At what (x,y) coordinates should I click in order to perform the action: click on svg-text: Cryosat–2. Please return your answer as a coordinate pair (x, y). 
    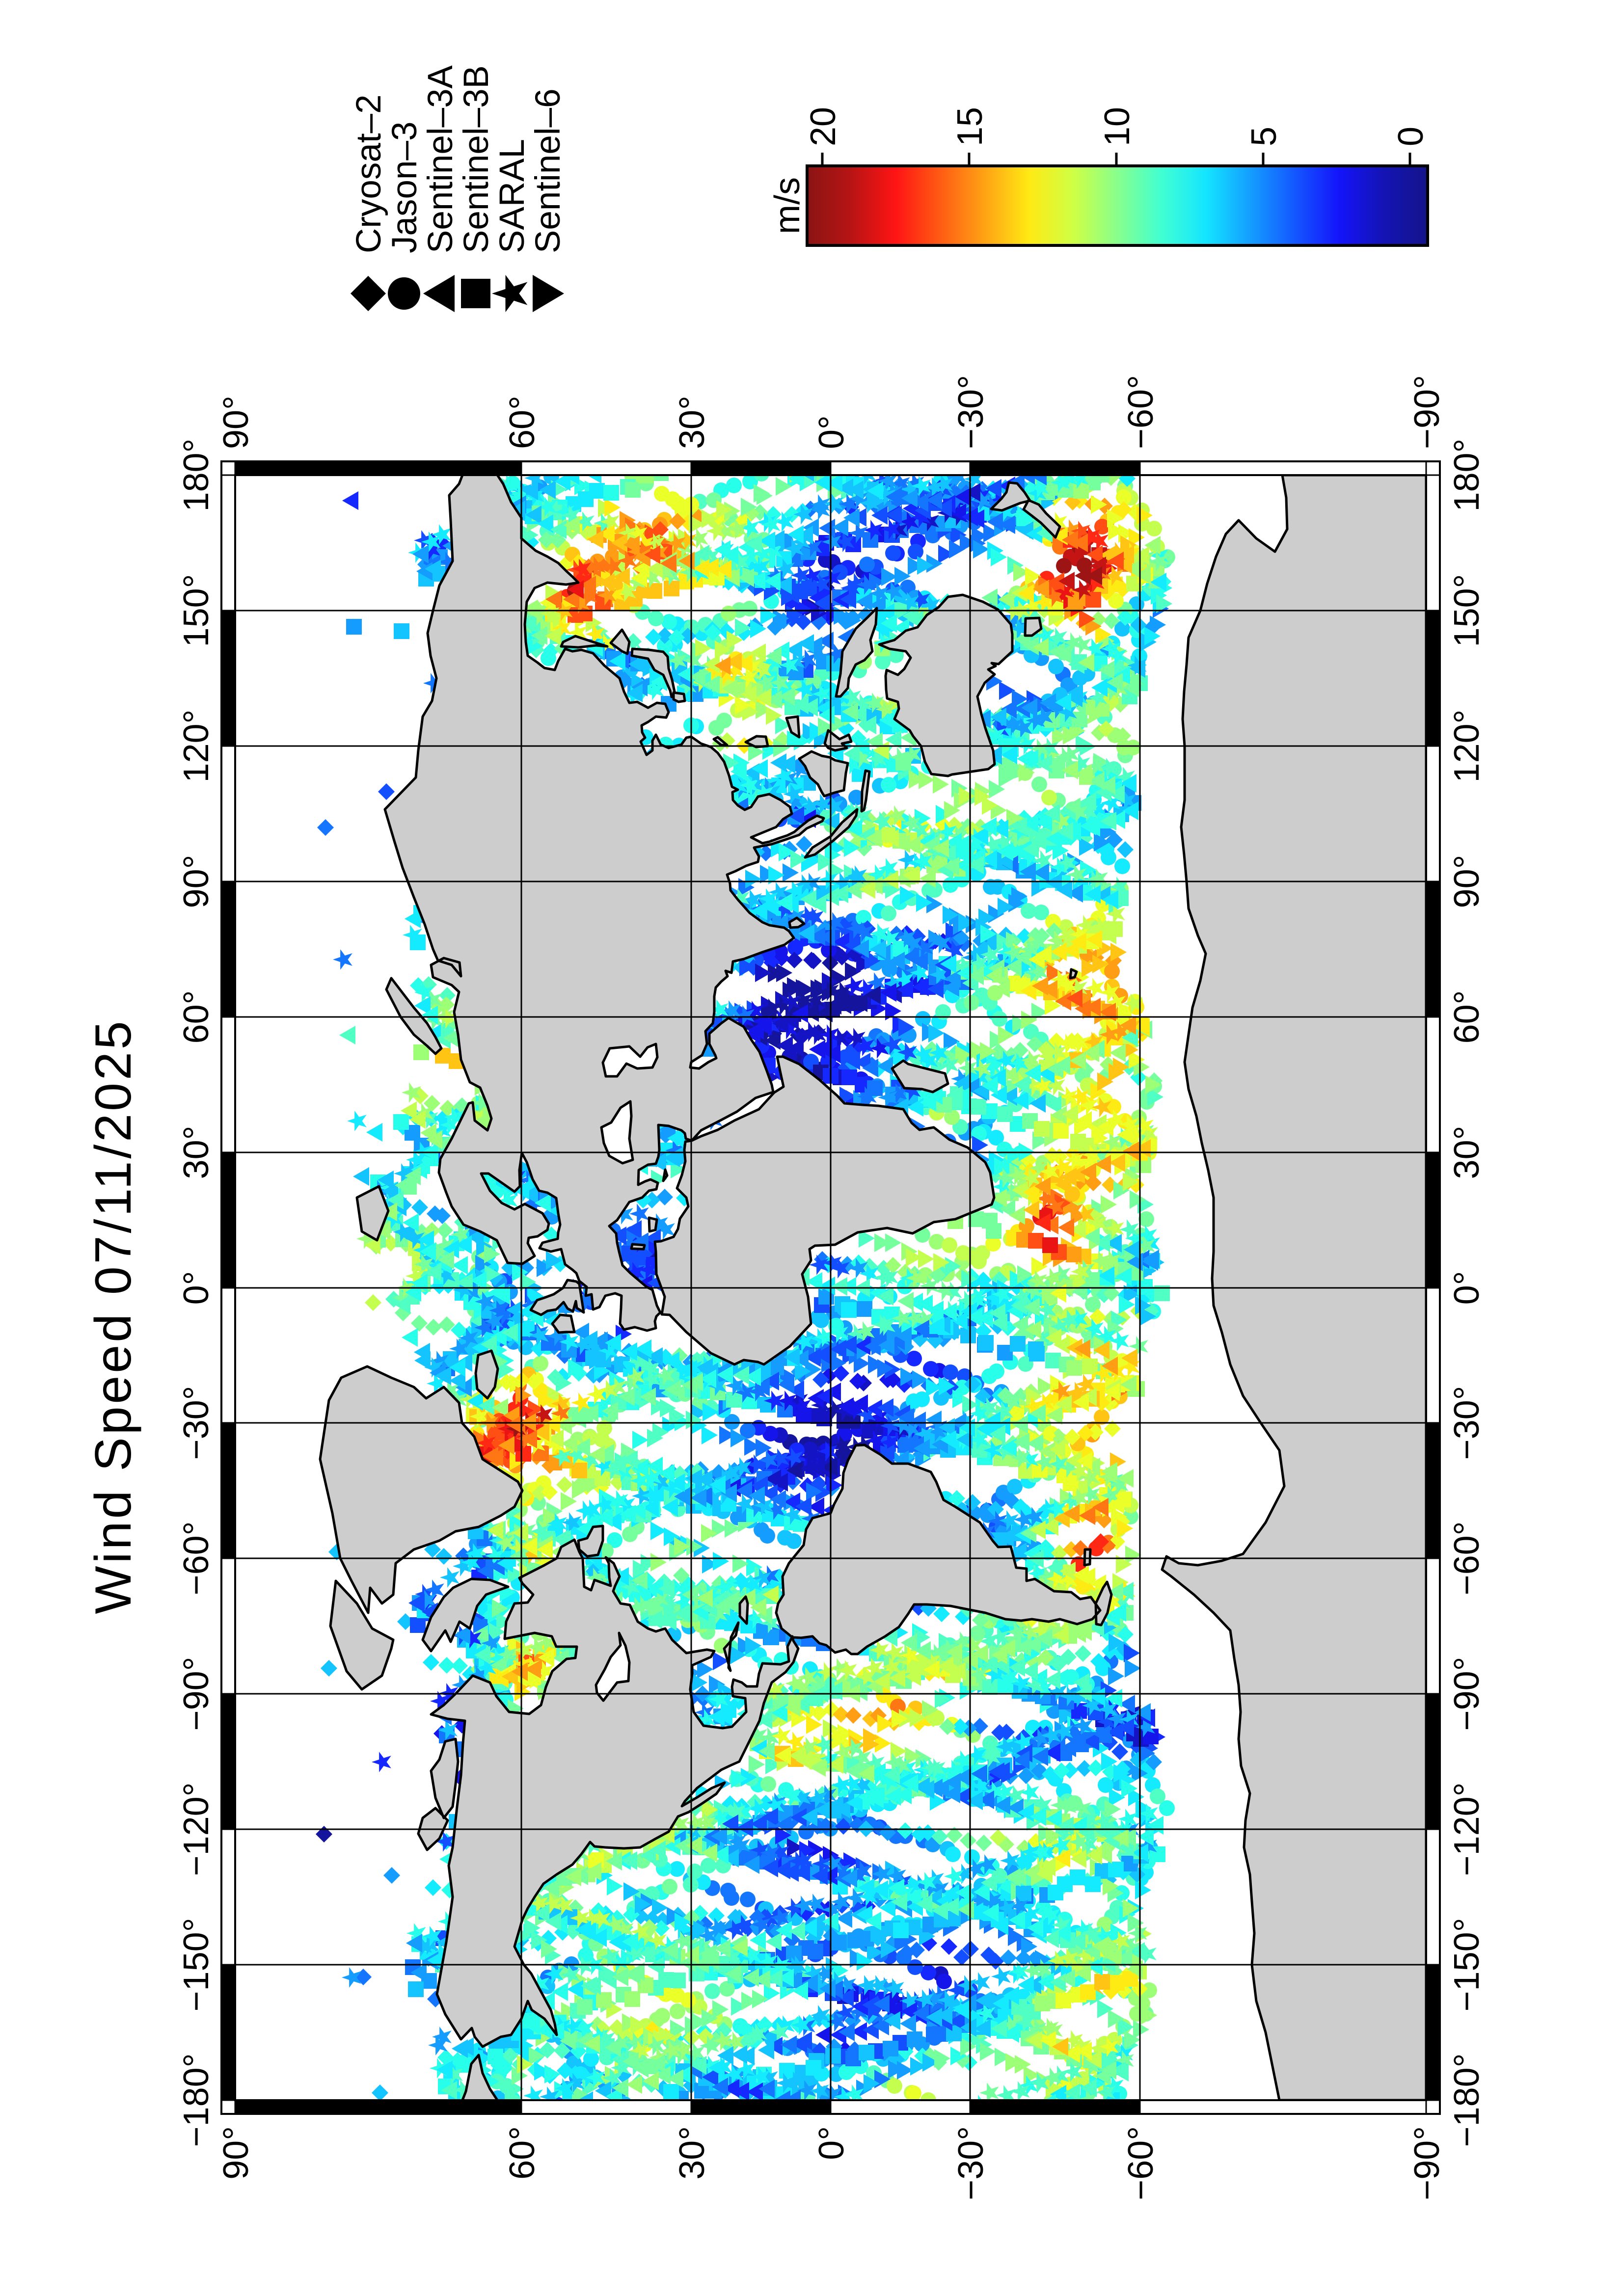
    Looking at the image, I should click on (369, 173).